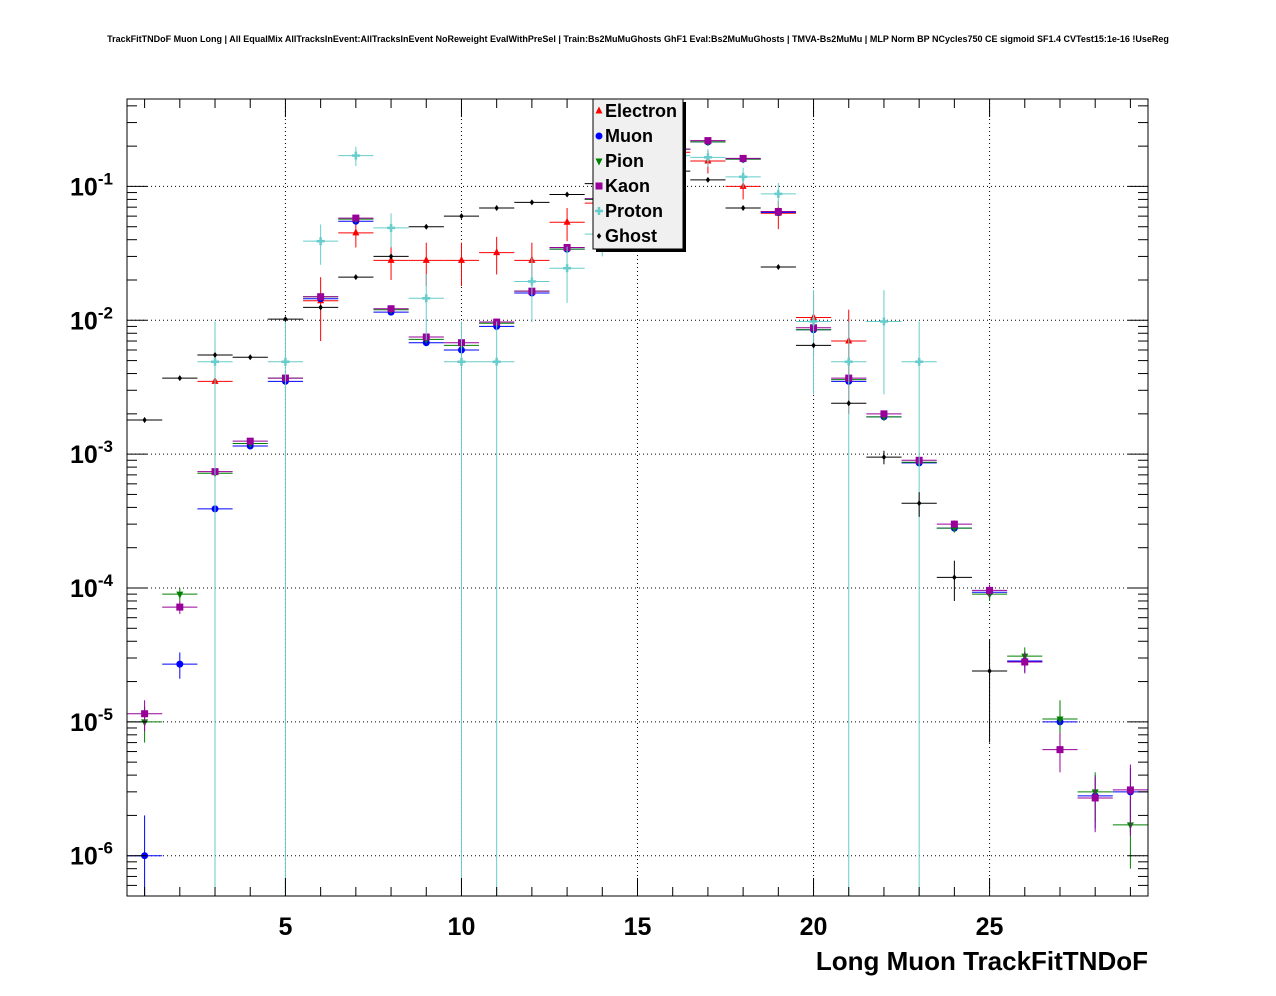 The image size is (1276, 996). I want to click on x-axis-title: Long Muon TrackFitTNDoF, so click(982, 961).